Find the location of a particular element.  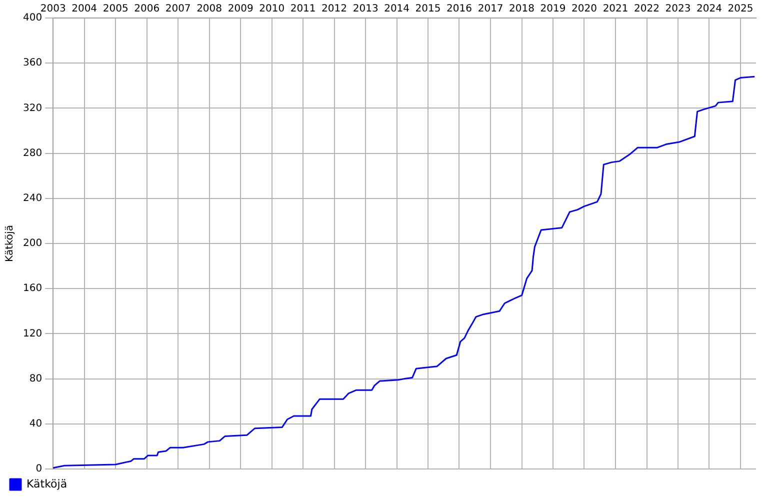

x-tick-label: 2005 is located at coordinates (115, 9).